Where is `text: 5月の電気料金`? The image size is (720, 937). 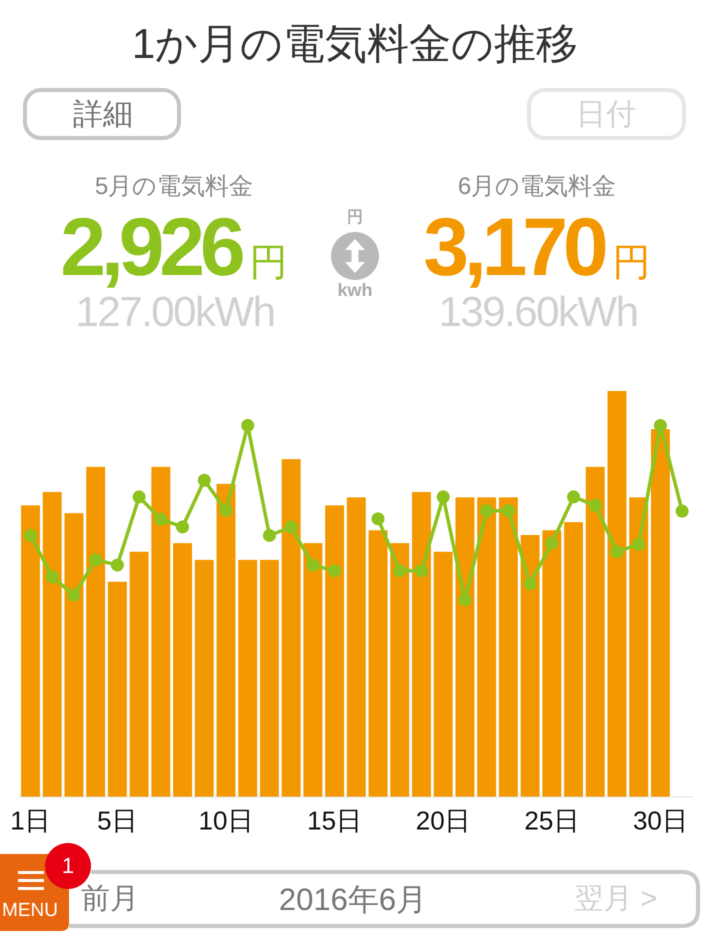
text: 5月の電気料金 is located at coordinates (174, 186).